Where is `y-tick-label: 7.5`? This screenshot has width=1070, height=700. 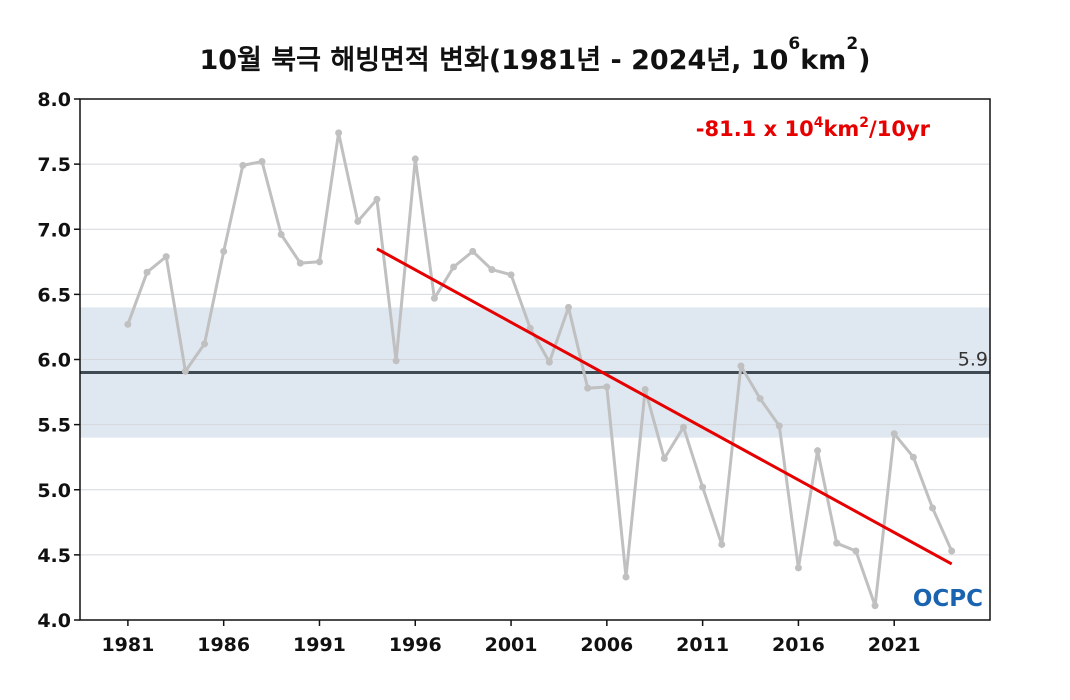 y-tick-label: 7.5 is located at coordinates (54, 165).